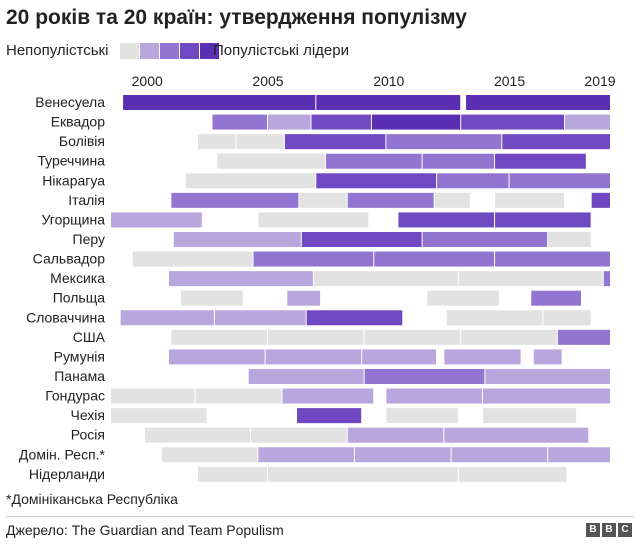  I want to click on source-text: Джерело: The Guardian and Team Populism, so click(145, 530).